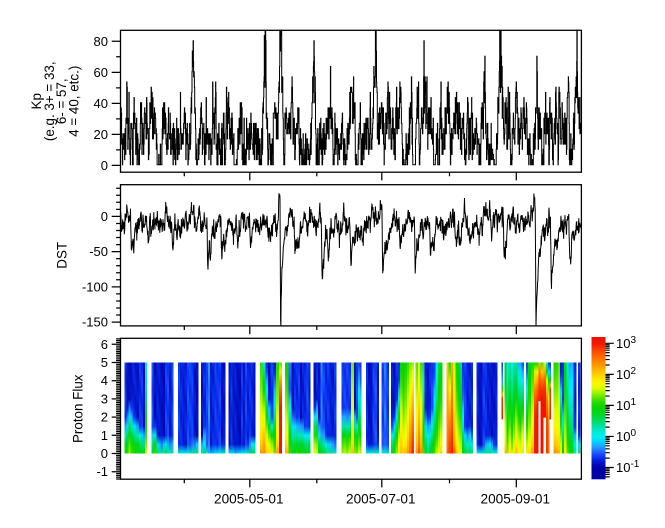 The width and height of the screenshot is (665, 528). Describe the element at coordinates (73, 101) in the screenshot. I see `svg-text: 4 = 40, etc.)` at that location.